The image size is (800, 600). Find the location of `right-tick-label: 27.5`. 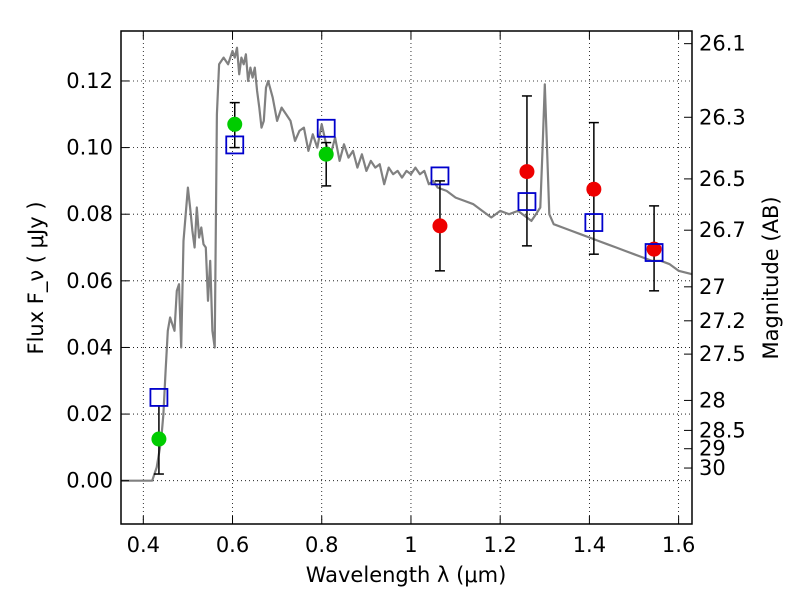

right-tick-label: 27.5 is located at coordinates (722, 354).